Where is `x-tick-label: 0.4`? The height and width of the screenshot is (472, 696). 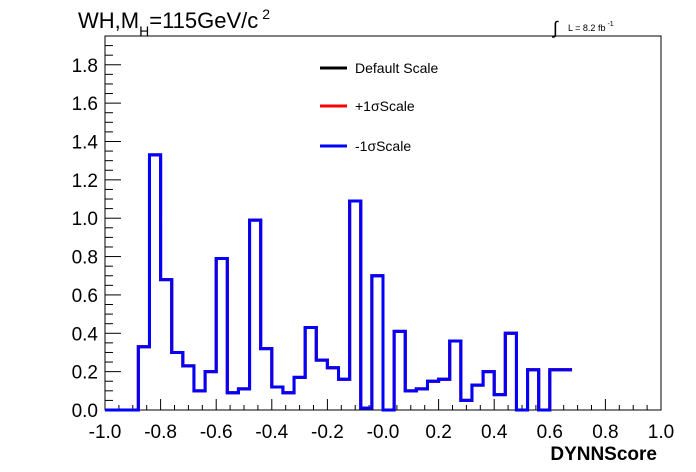
x-tick-label: 0.4 is located at coordinates (494, 432).